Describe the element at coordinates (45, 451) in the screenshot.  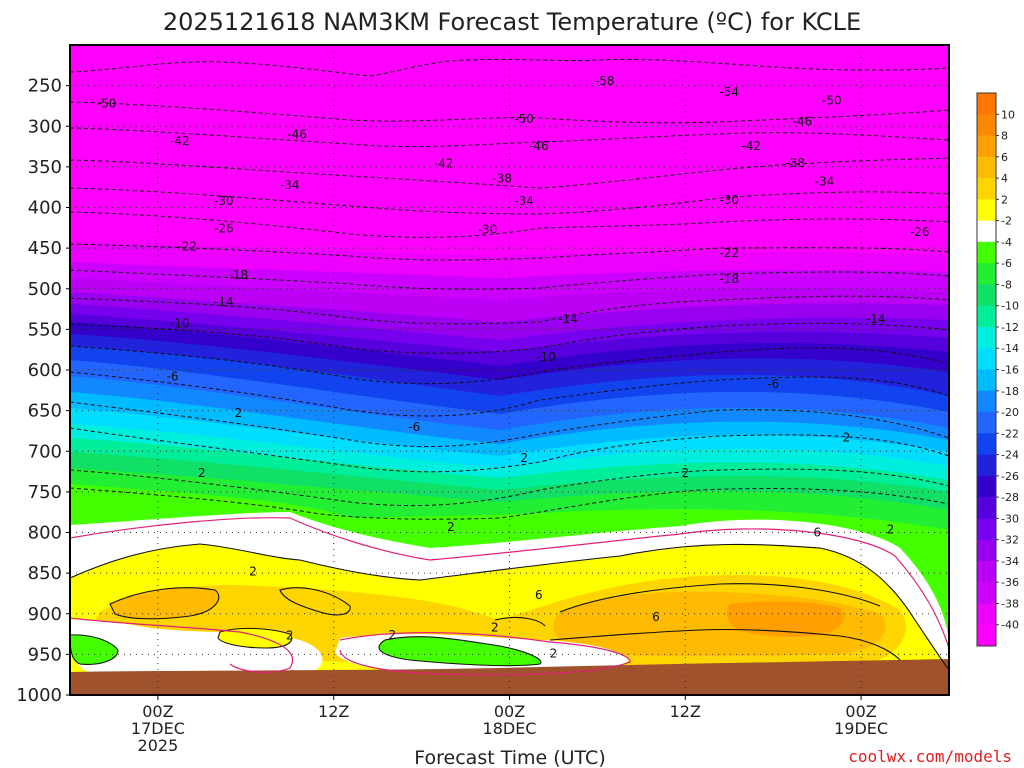
I see `y-tick-label: 700` at that location.